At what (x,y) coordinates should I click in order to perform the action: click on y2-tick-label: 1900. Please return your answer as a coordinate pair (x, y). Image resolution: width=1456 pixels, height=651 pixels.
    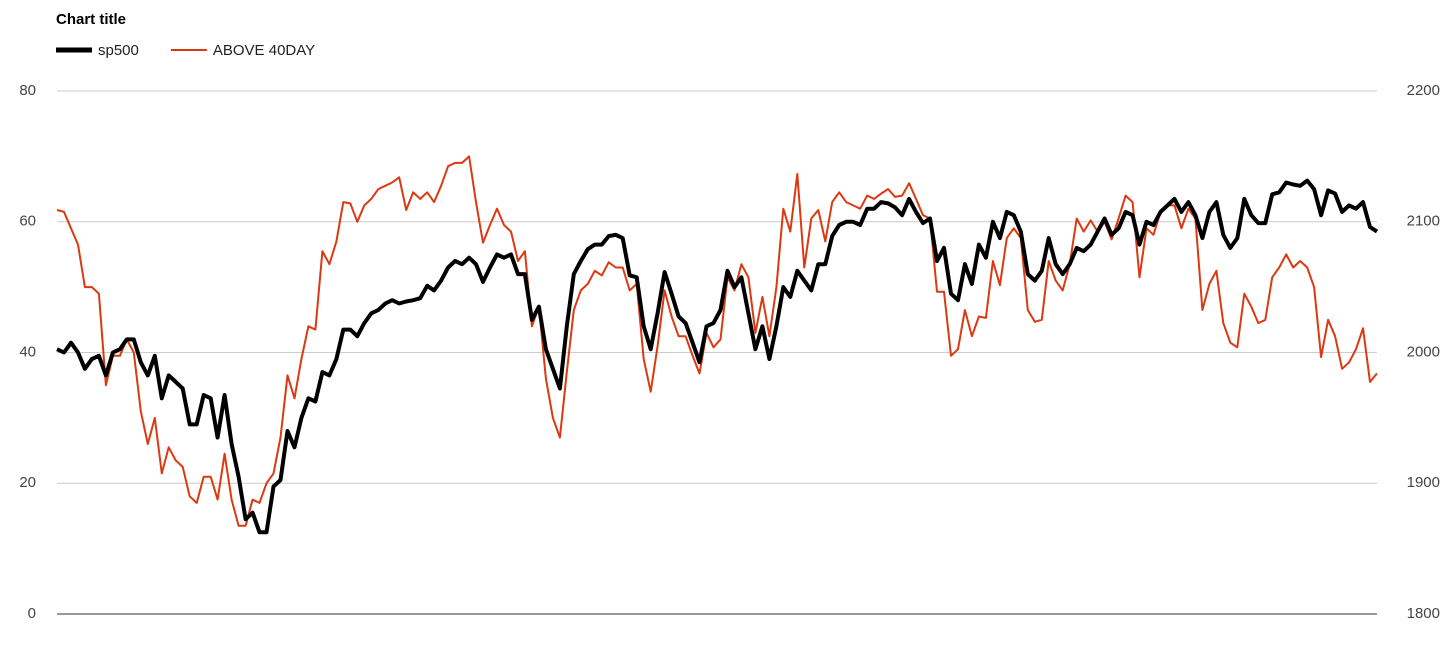
    Looking at the image, I should click on (1423, 482).